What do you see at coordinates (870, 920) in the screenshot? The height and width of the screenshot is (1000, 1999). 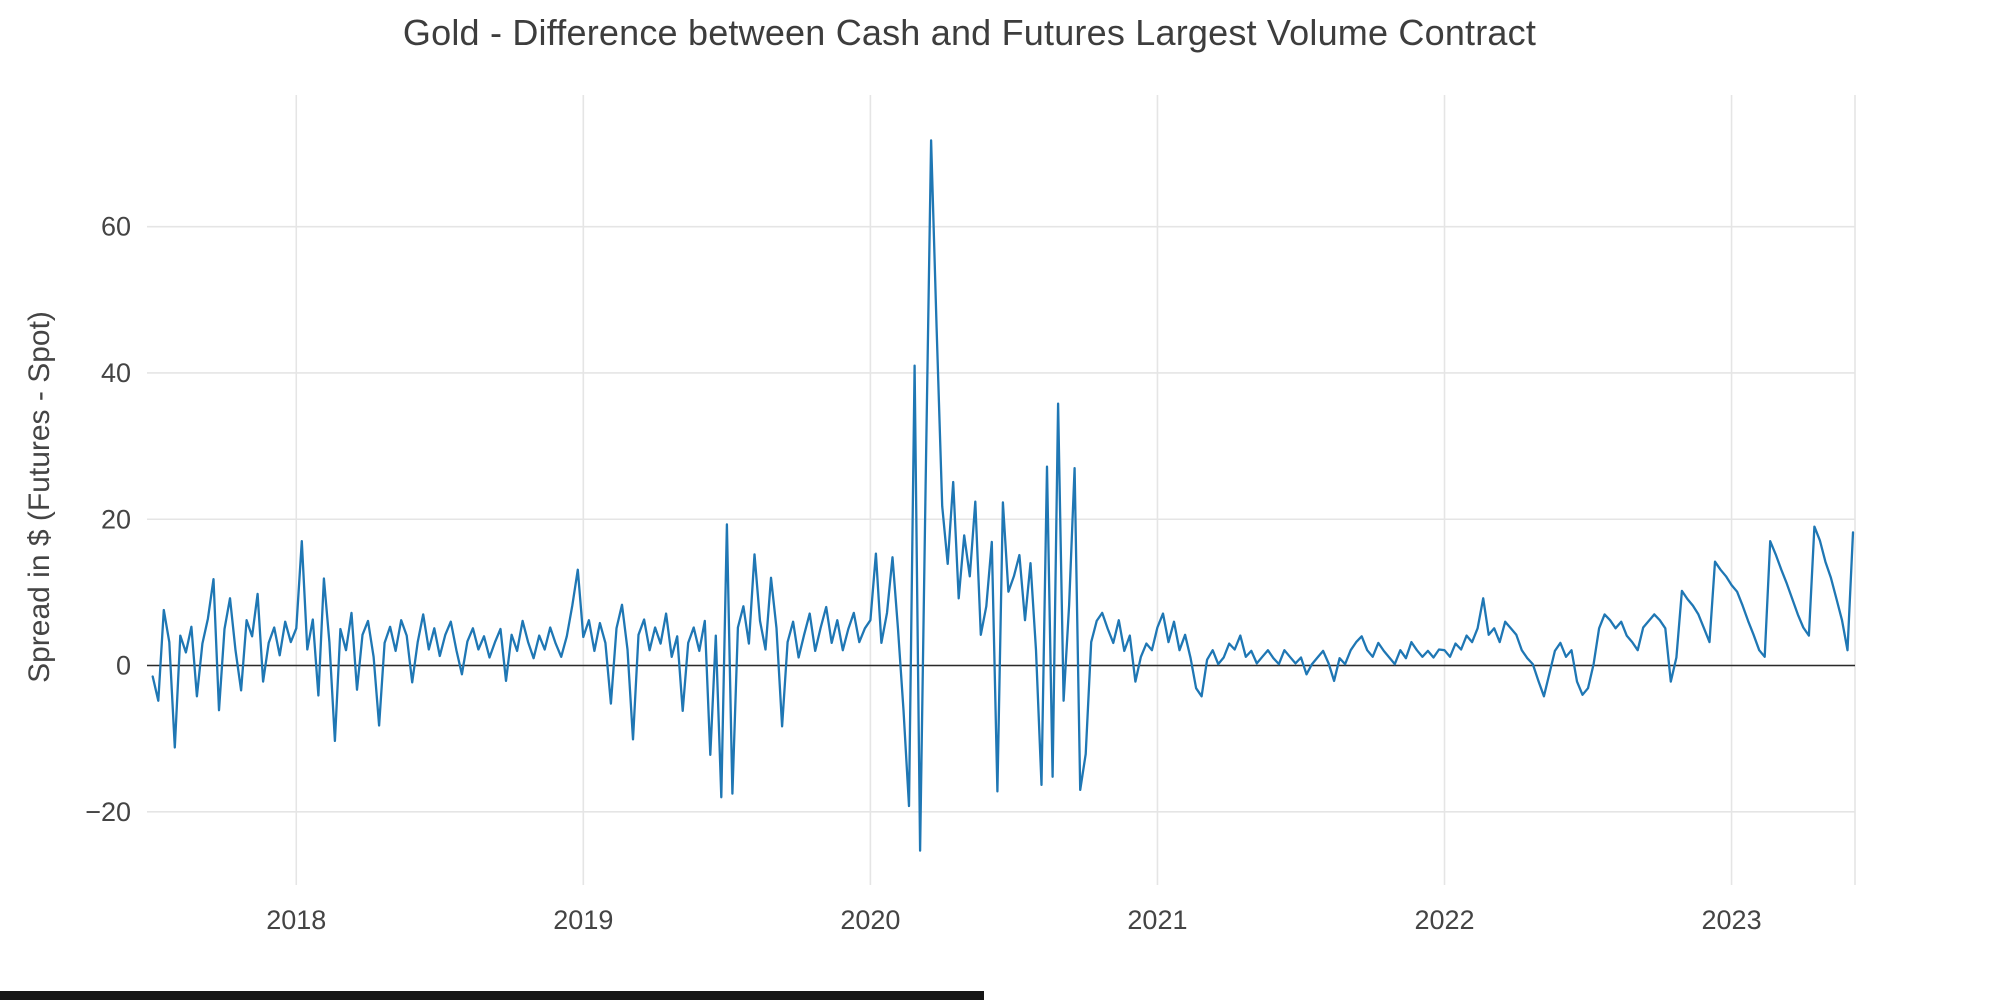 I see `svg-text: 2020` at bounding box center [870, 920].